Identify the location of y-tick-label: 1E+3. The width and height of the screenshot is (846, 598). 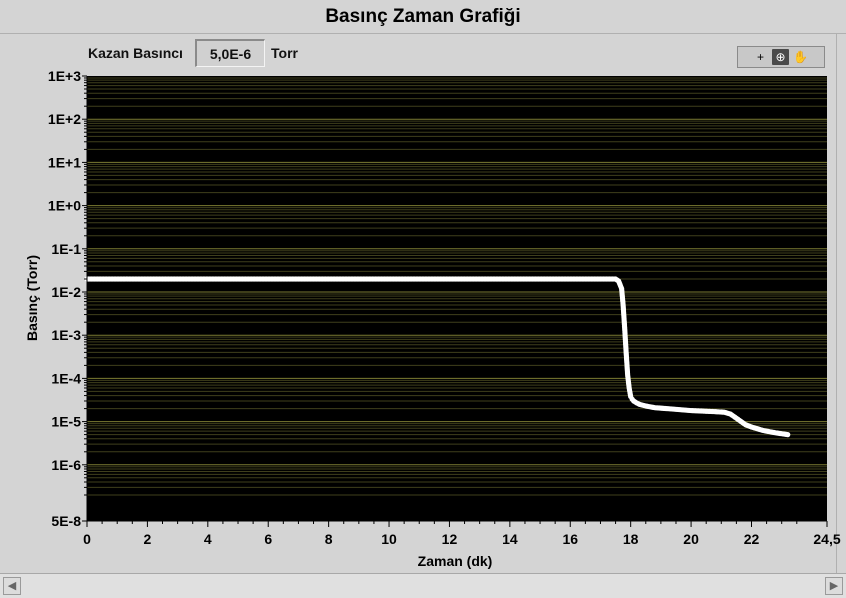
(64, 76).